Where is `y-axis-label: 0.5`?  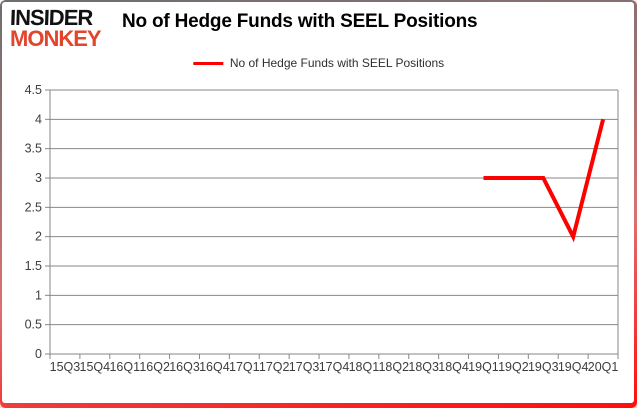
y-axis-label: 0.5 is located at coordinates (33, 325).